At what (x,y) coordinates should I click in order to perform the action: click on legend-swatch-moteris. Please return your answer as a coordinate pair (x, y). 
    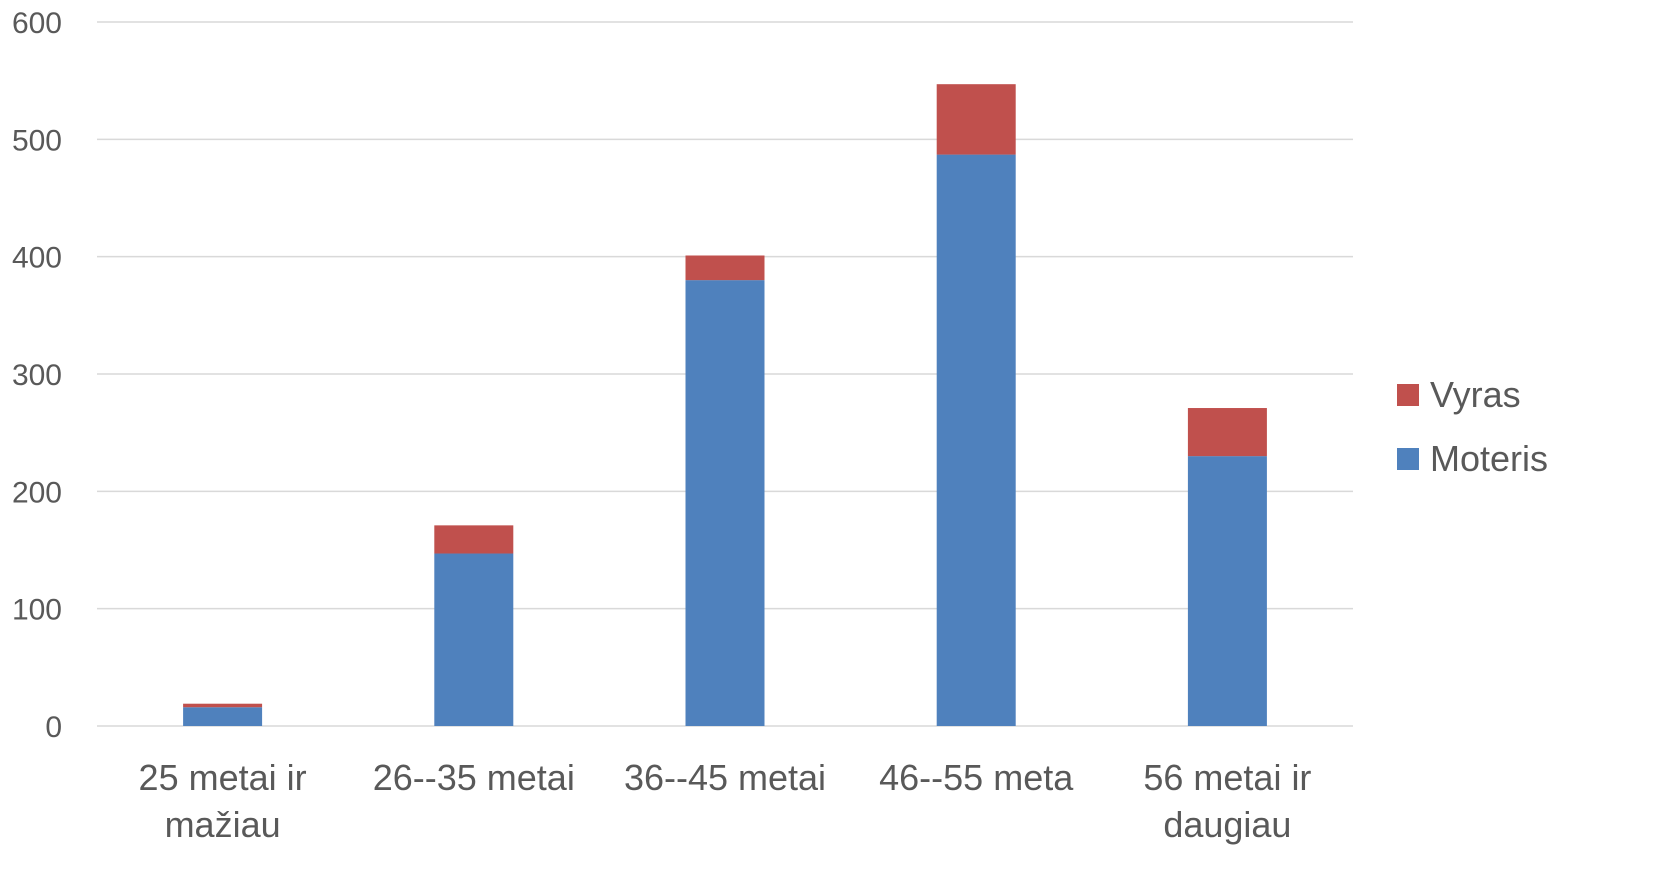
    Looking at the image, I should click on (1408, 459).